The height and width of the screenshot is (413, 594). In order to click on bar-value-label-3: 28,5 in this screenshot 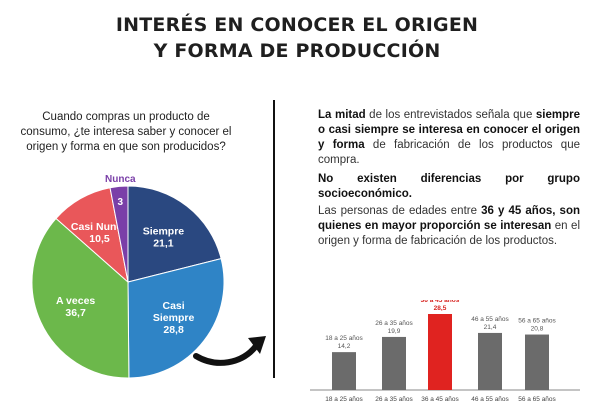, I will do `click(440, 308)`.